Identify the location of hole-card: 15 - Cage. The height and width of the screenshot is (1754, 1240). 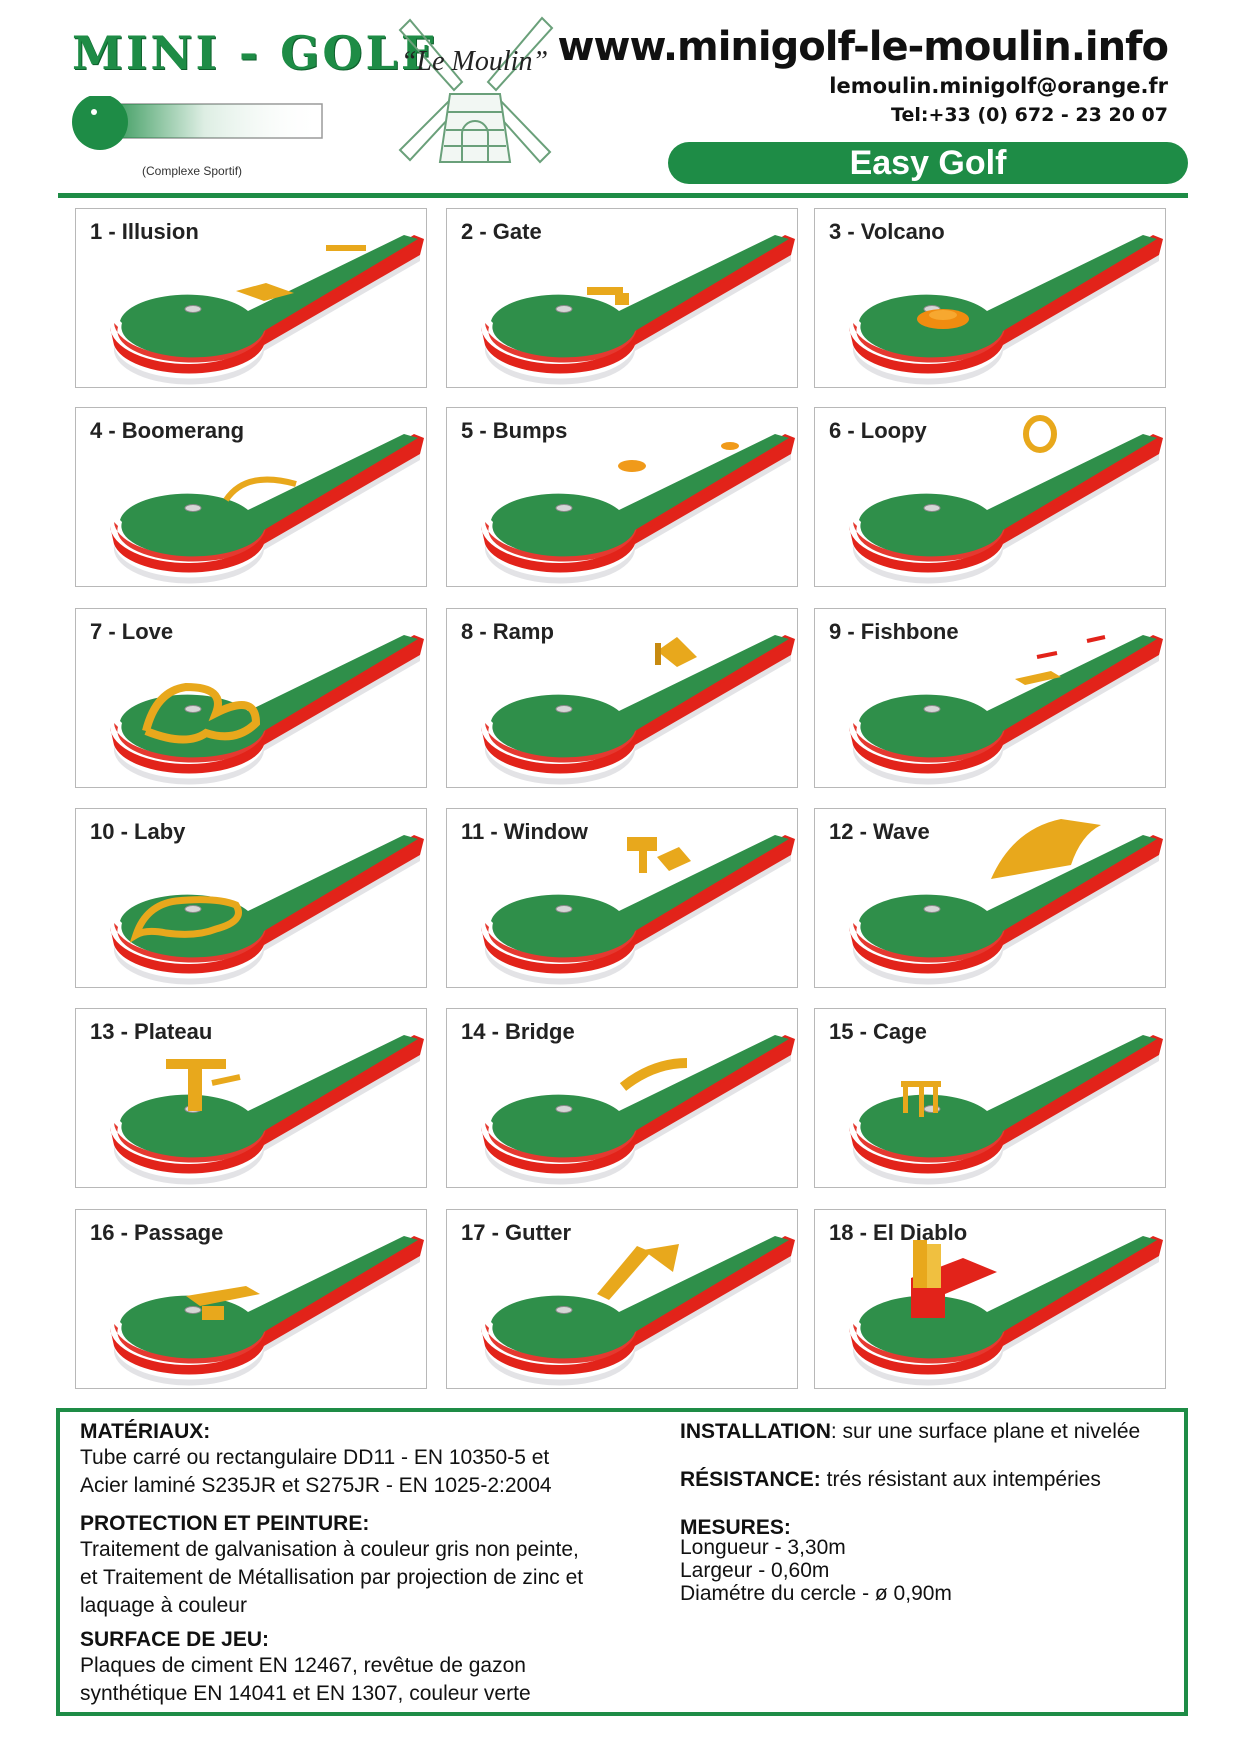
(990, 1098).